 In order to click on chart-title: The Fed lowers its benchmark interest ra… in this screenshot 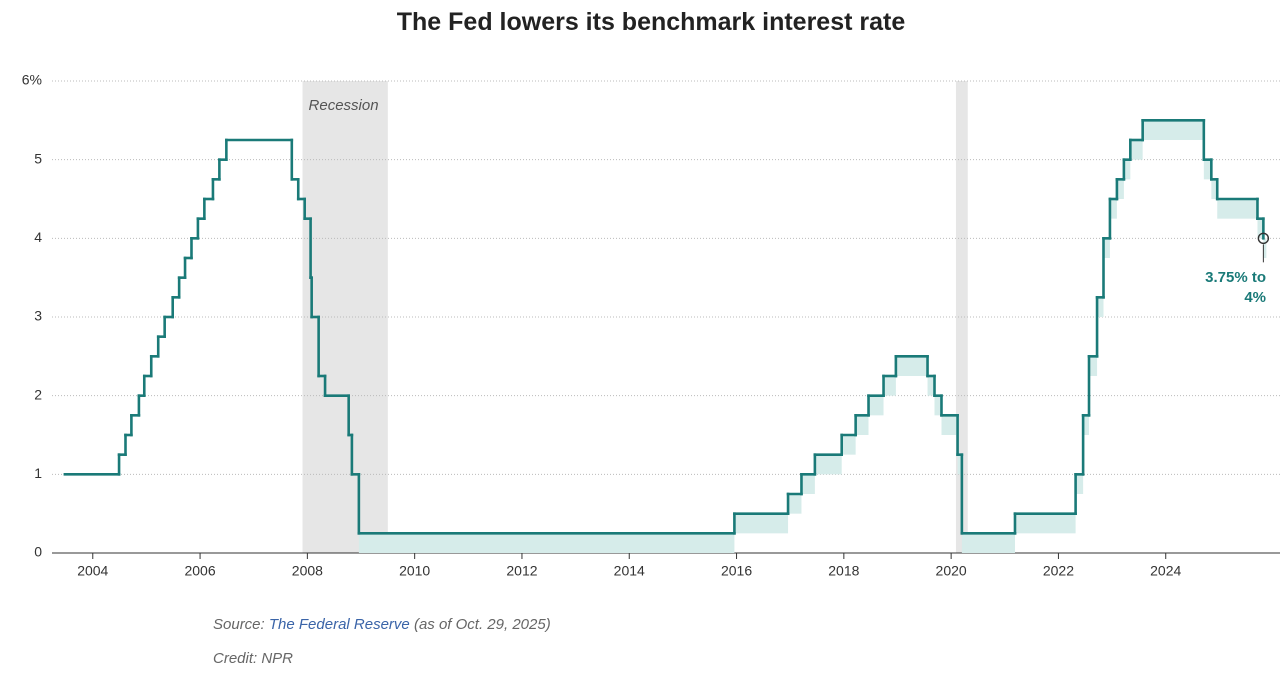, I will do `click(651, 22)`.